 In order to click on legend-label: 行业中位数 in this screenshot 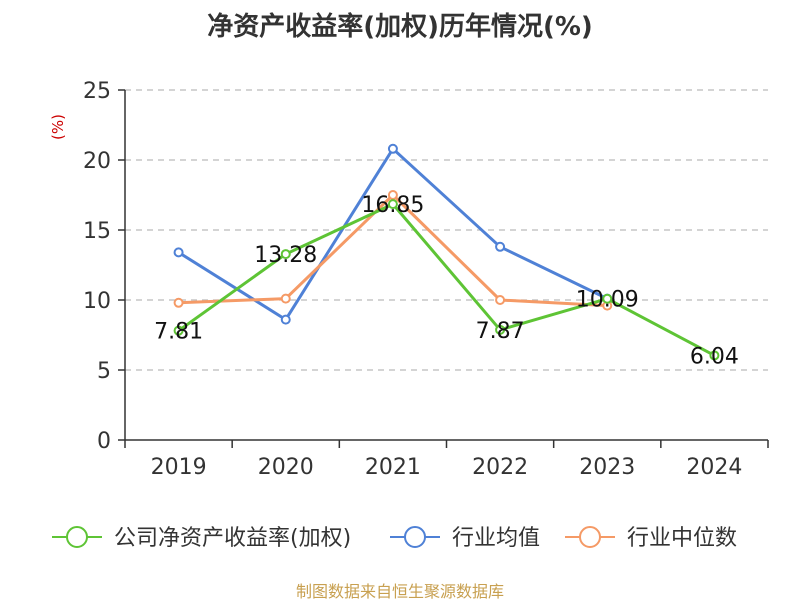, I will do `click(682, 538)`.